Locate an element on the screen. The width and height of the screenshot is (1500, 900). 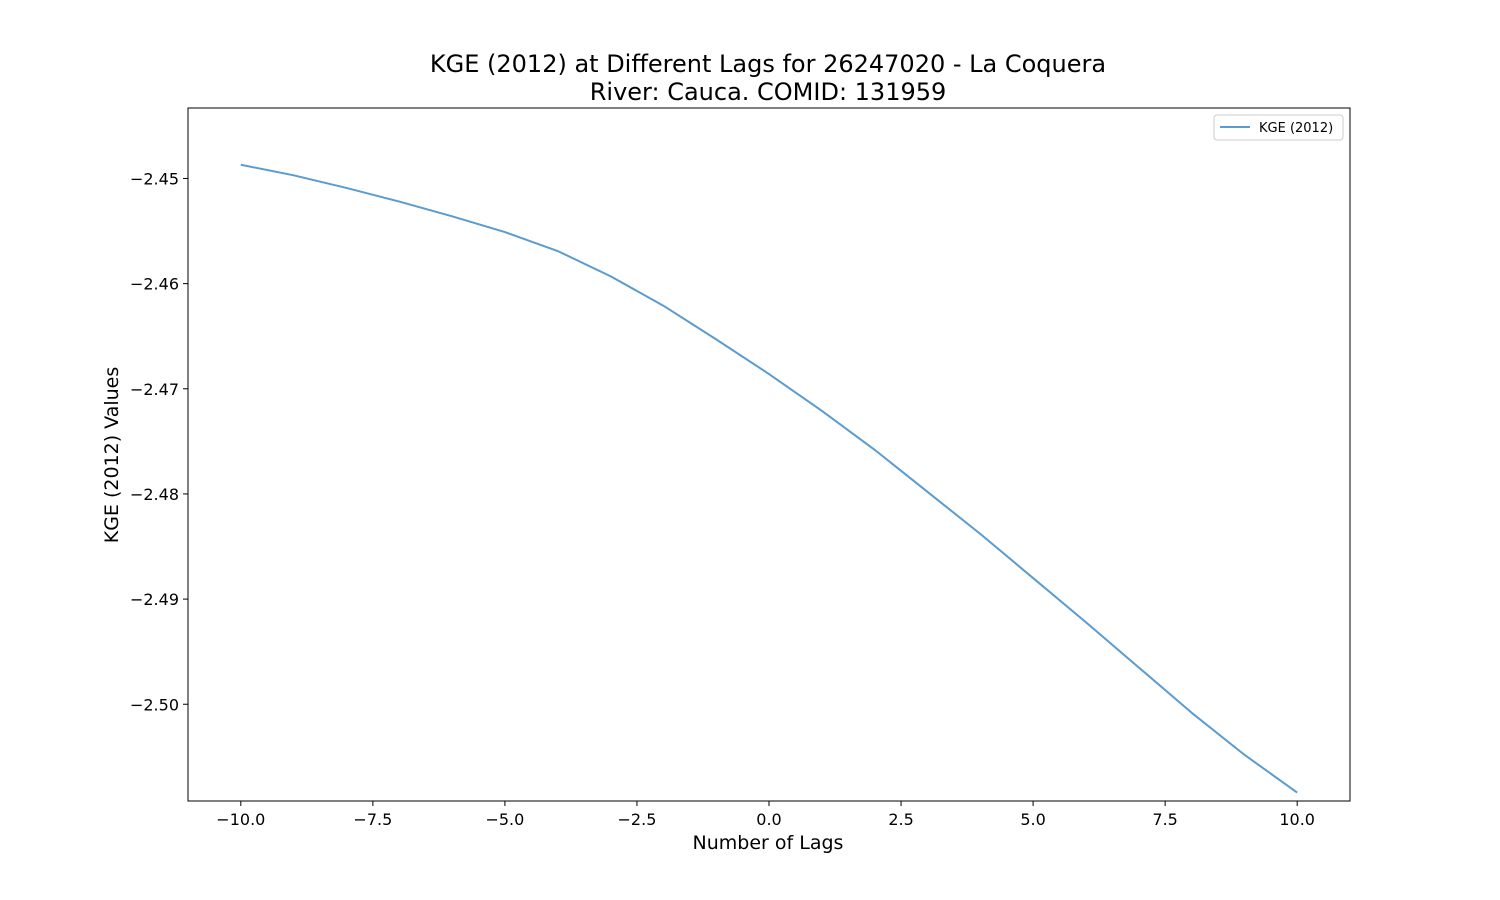
y-axis-label: KGE (2012) Values is located at coordinates (112, 455).